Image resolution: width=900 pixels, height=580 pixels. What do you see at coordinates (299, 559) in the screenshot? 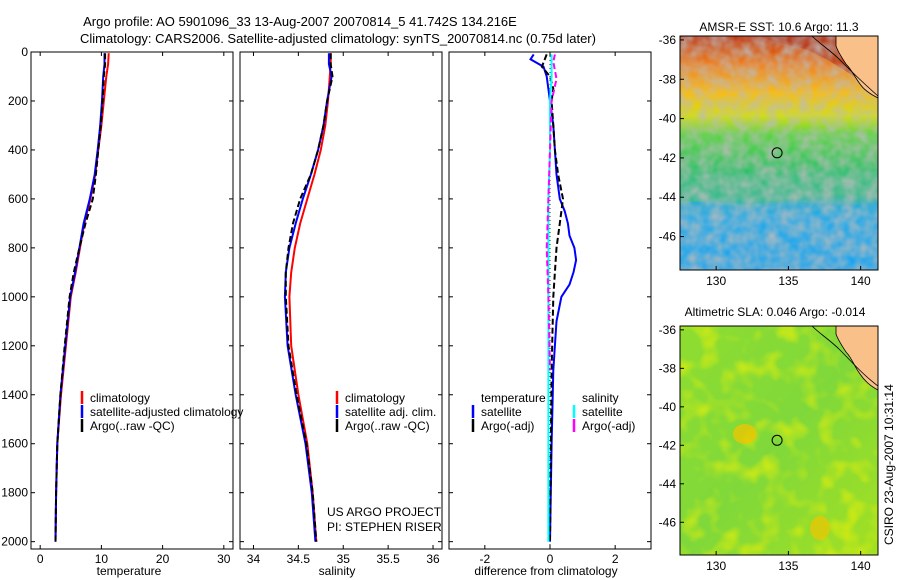
I see `x-tick-label: 34.5` at bounding box center [299, 559].